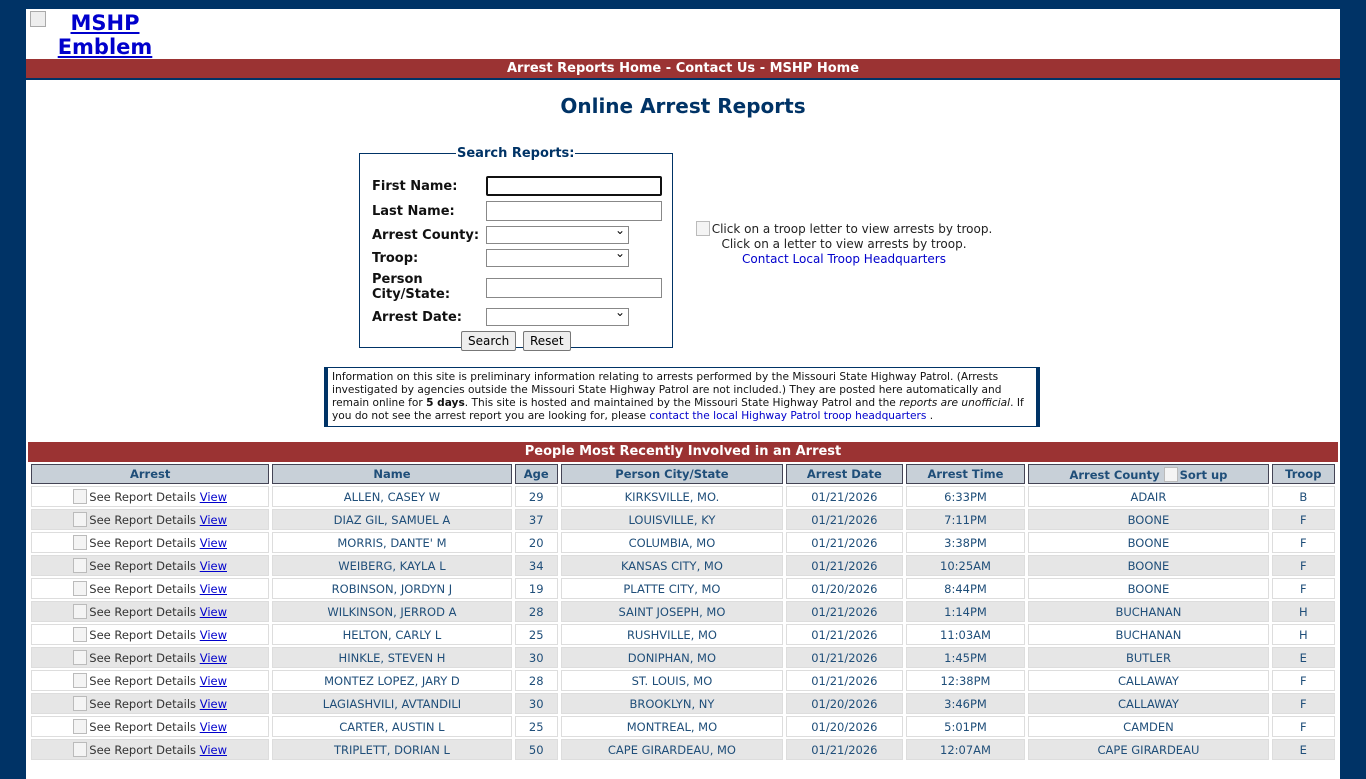 The image size is (1366, 779). I want to click on cell-arrest-date: 01/20/2026, so click(844, 703).